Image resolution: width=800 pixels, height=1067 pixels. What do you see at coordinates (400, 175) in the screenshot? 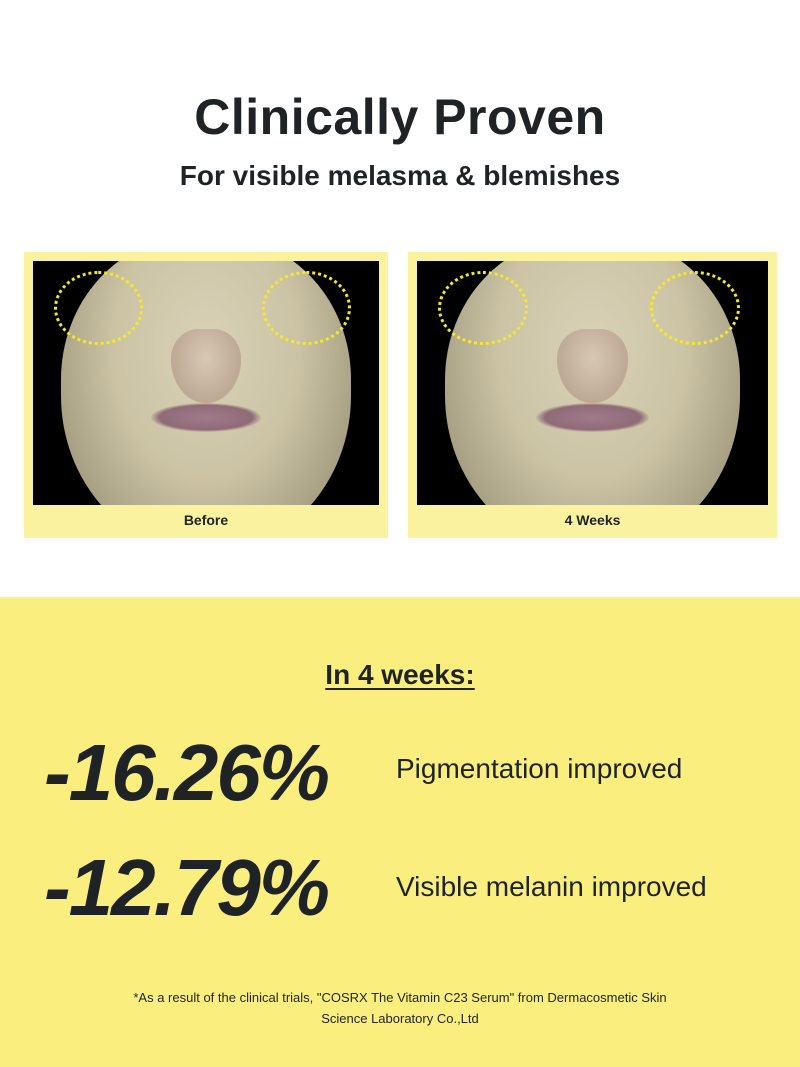
I see `page-subtitle: For visible melasma & blemishes` at bounding box center [400, 175].